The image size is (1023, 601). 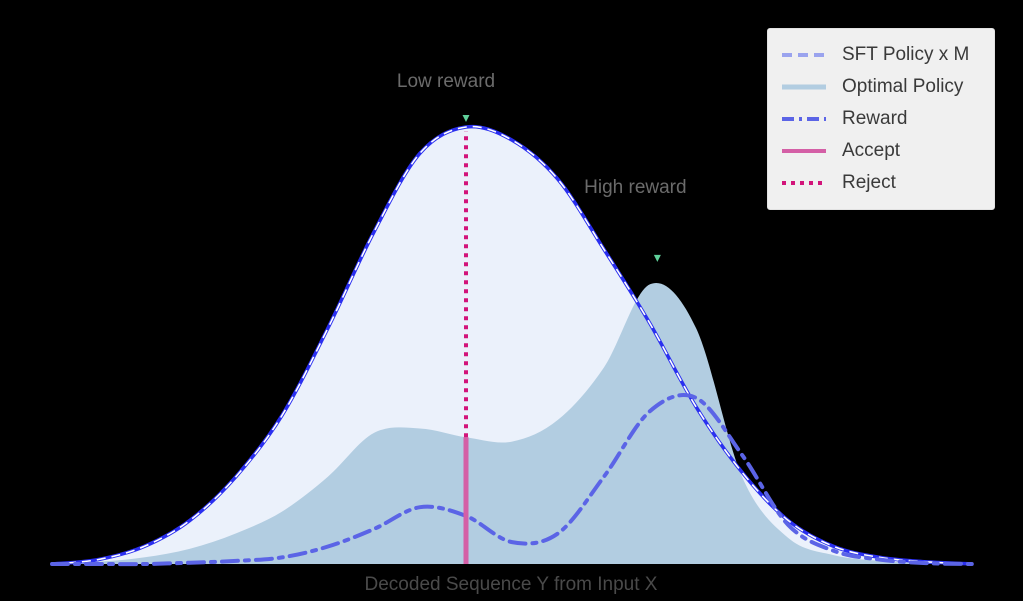 What do you see at coordinates (906, 54) in the screenshot?
I see `legend-label-sft: SFT Policy x M` at bounding box center [906, 54].